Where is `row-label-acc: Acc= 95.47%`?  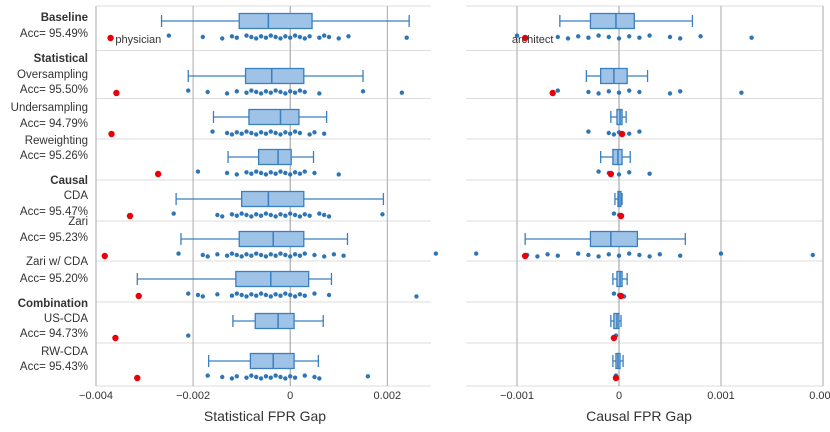
row-label-acc: Acc= 95.47% is located at coordinates (54, 212).